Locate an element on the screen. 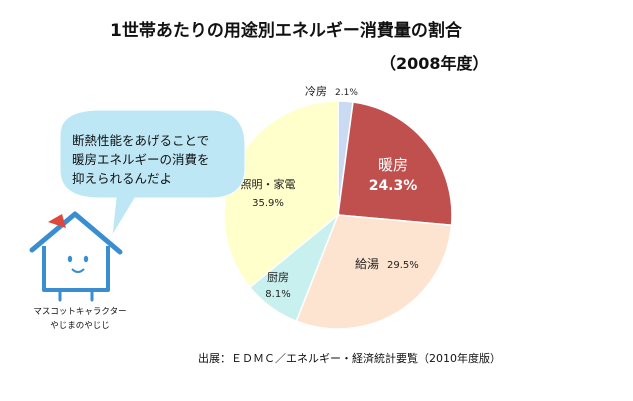 The width and height of the screenshot is (633, 401). pie-slice-value: 24.3% is located at coordinates (393, 186).